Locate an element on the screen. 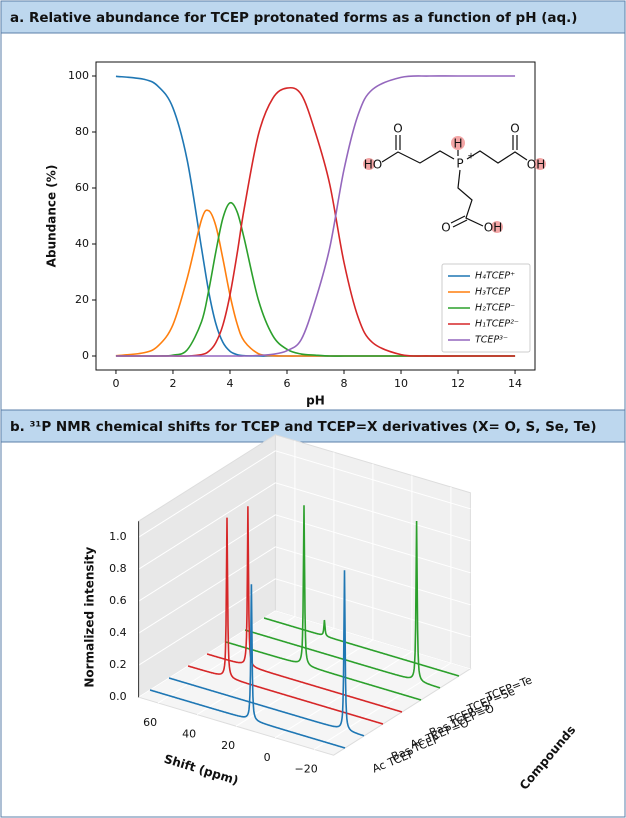 This screenshot has height=818, width=626. atom-label: + is located at coordinates (471, 157).